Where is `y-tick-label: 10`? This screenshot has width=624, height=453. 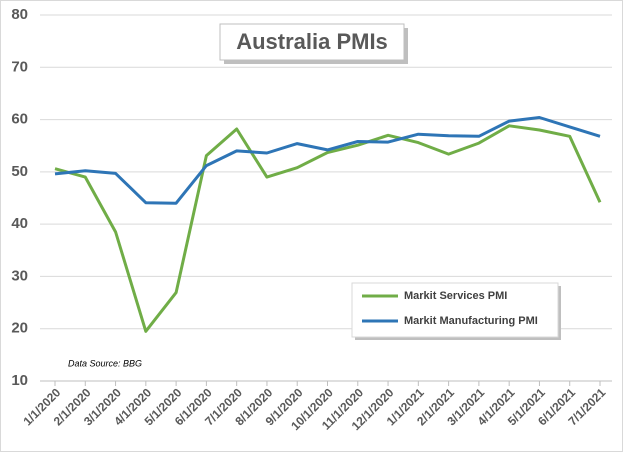 y-tick-label: 10 is located at coordinates (19, 380).